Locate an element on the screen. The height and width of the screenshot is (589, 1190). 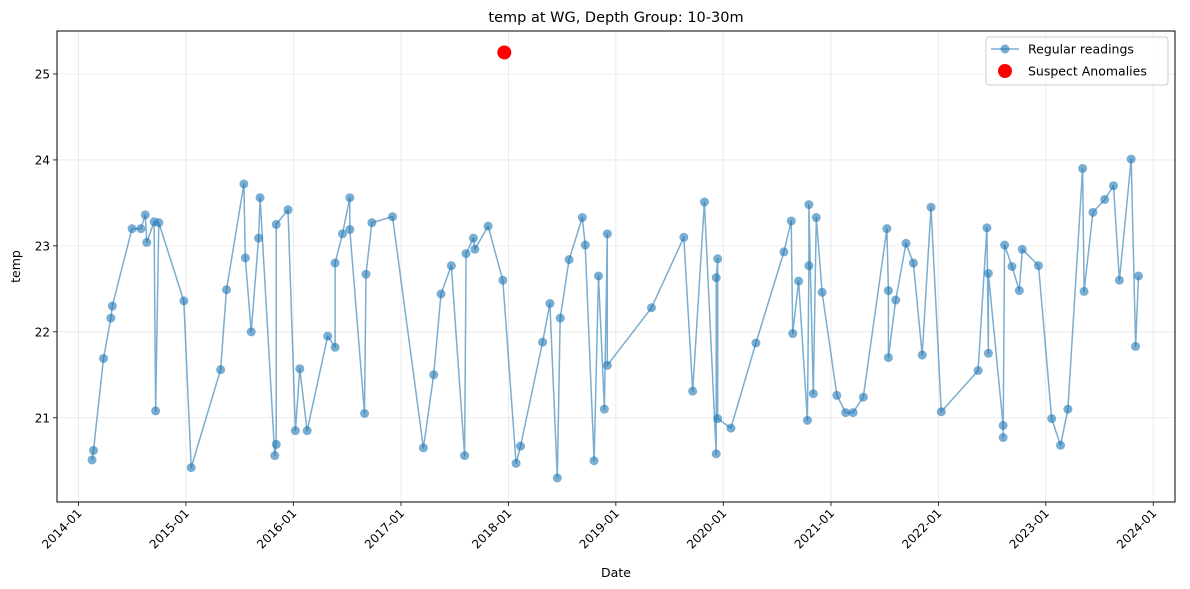
chart-title: temp at WG, Depth Group: 10-30m is located at coordinates (615, 18).